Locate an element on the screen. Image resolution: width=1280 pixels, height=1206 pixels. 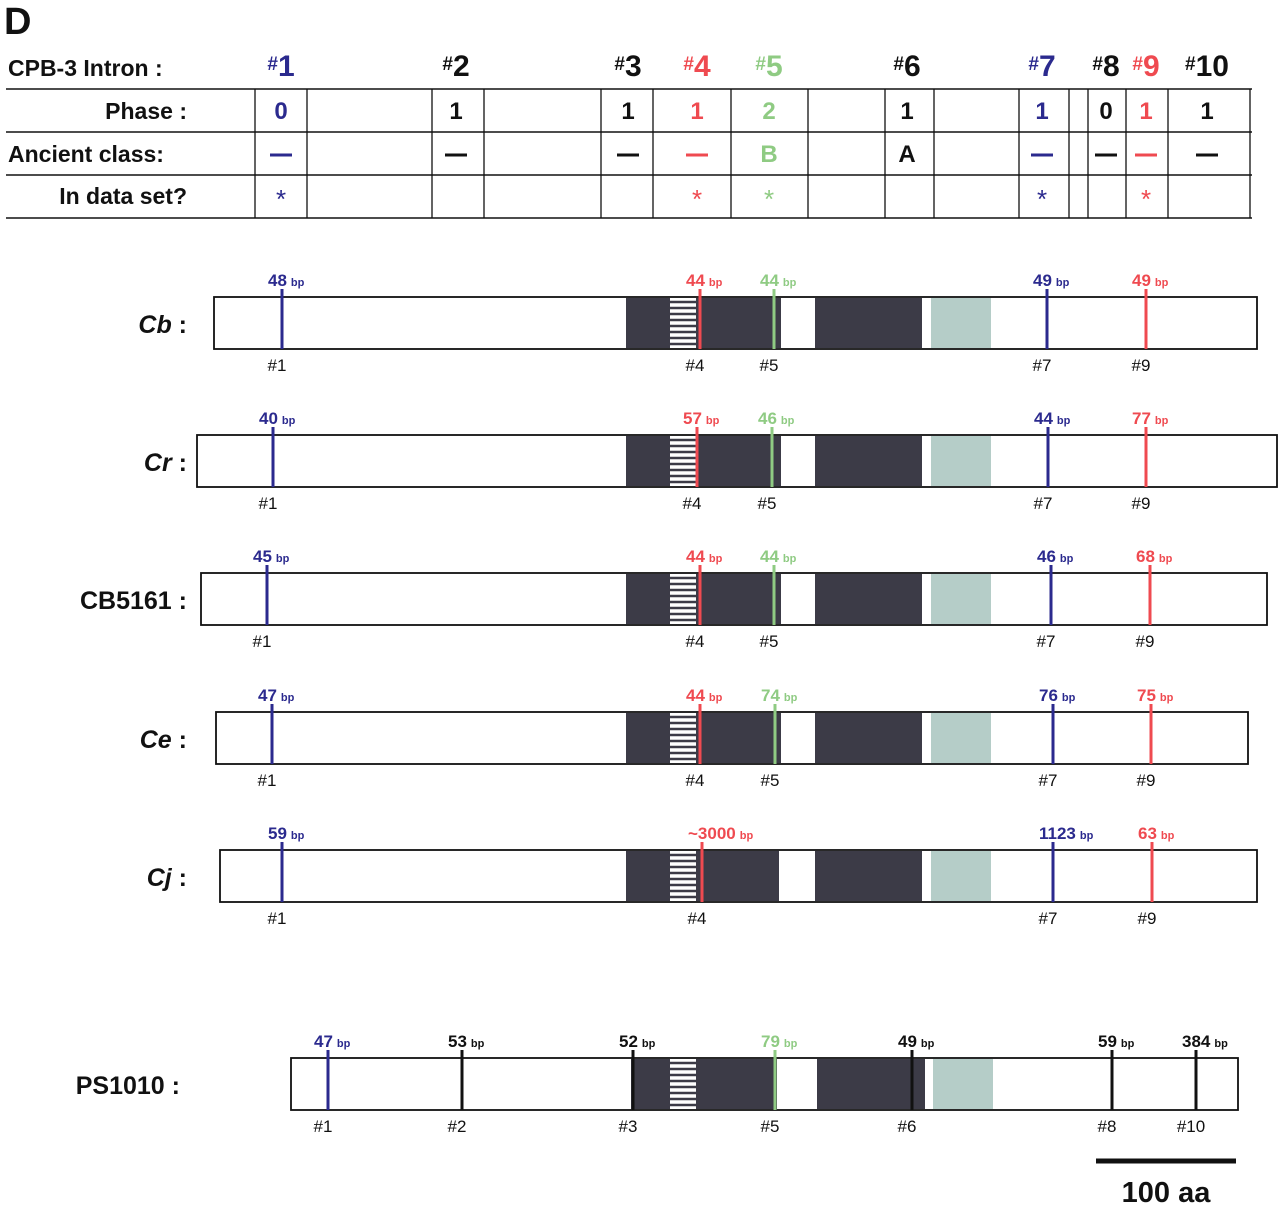
intron-size: 46 is located at coordinates (767, 418).